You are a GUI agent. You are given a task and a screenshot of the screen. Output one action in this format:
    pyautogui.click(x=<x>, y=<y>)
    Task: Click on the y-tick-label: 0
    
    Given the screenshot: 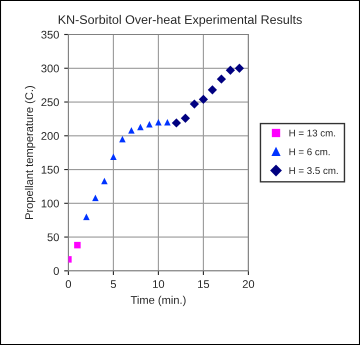 What is the action you would take?
    pyautogui.click(x=56, y=271)
    